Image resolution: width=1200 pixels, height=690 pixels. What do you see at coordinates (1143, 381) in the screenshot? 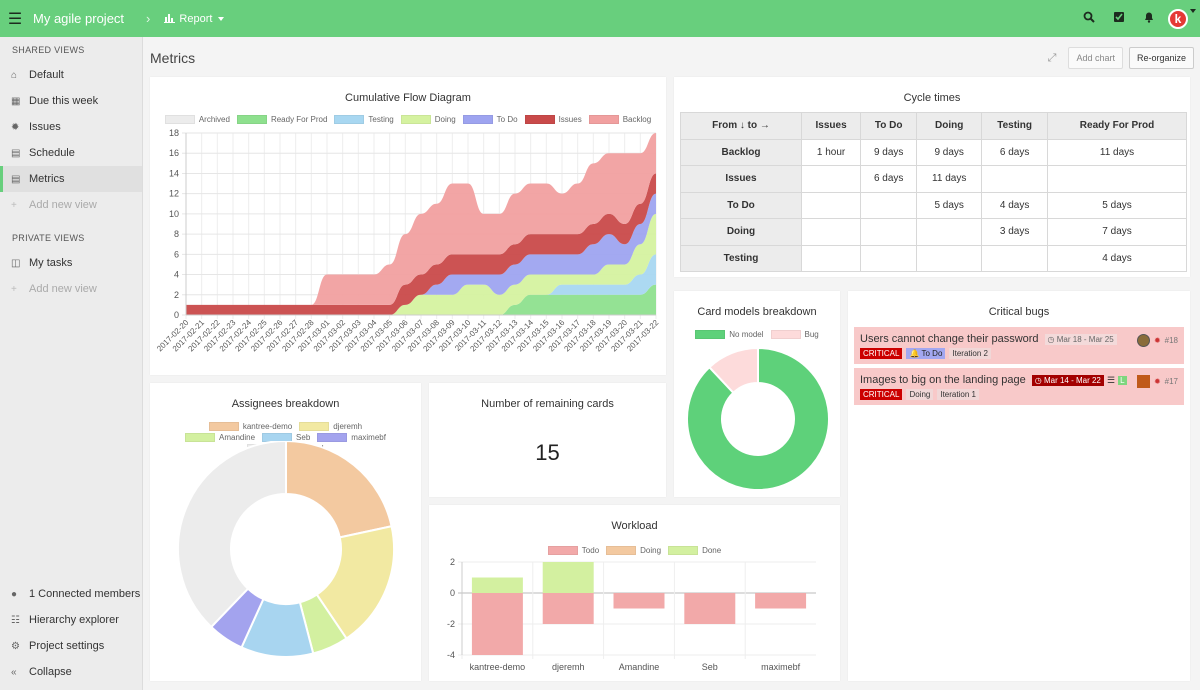
I see `assignee-avatar` at bounding box center [1143, 381].